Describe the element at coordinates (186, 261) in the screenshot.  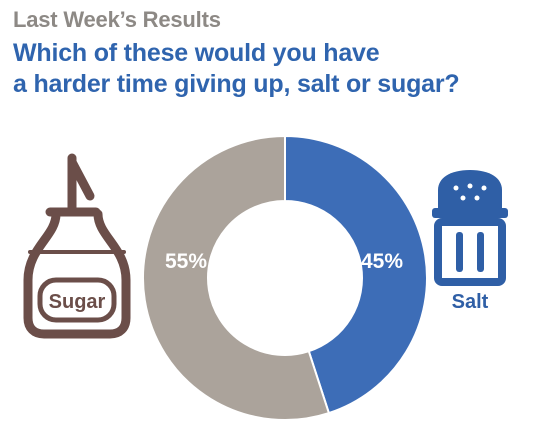
I see `sugar-percent-label: 55%` at that location.